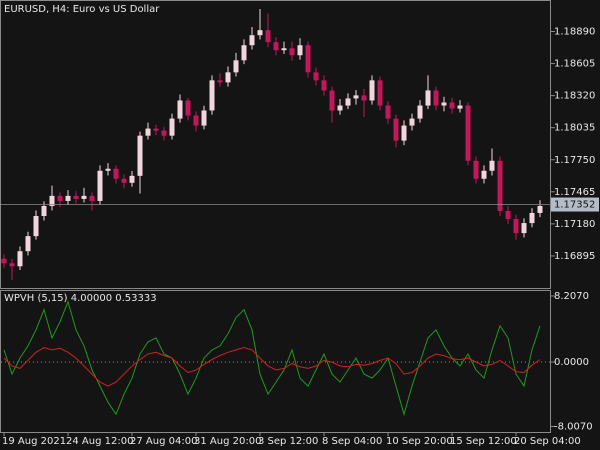 The image size is (600, 450). Describe the element at coordinates (288, 441) in the screenshot. I see `x-tick-label: 3 Sep 12:00` at that location.